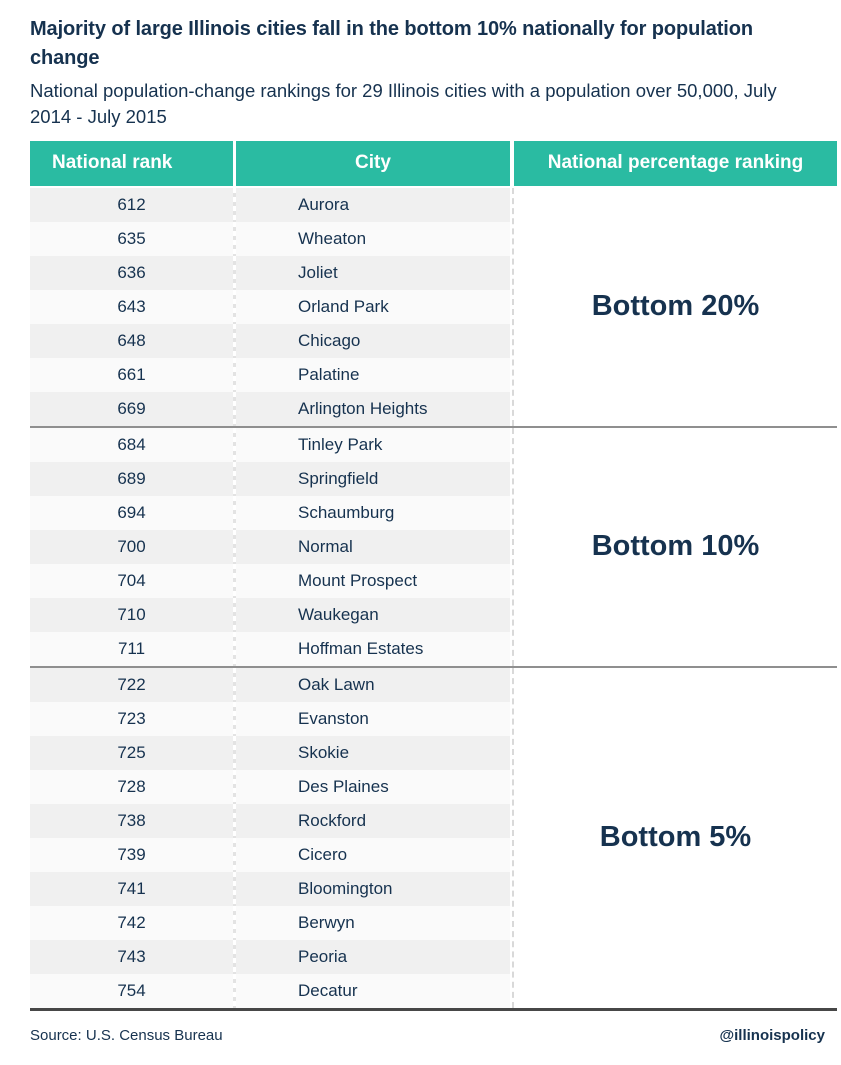 The height and width of the screenshot is (1065, 841). What do you see at coordinates (131, 922) in the screenshot?
I see `rank-cell: 742` at bounding box center [131, 922].